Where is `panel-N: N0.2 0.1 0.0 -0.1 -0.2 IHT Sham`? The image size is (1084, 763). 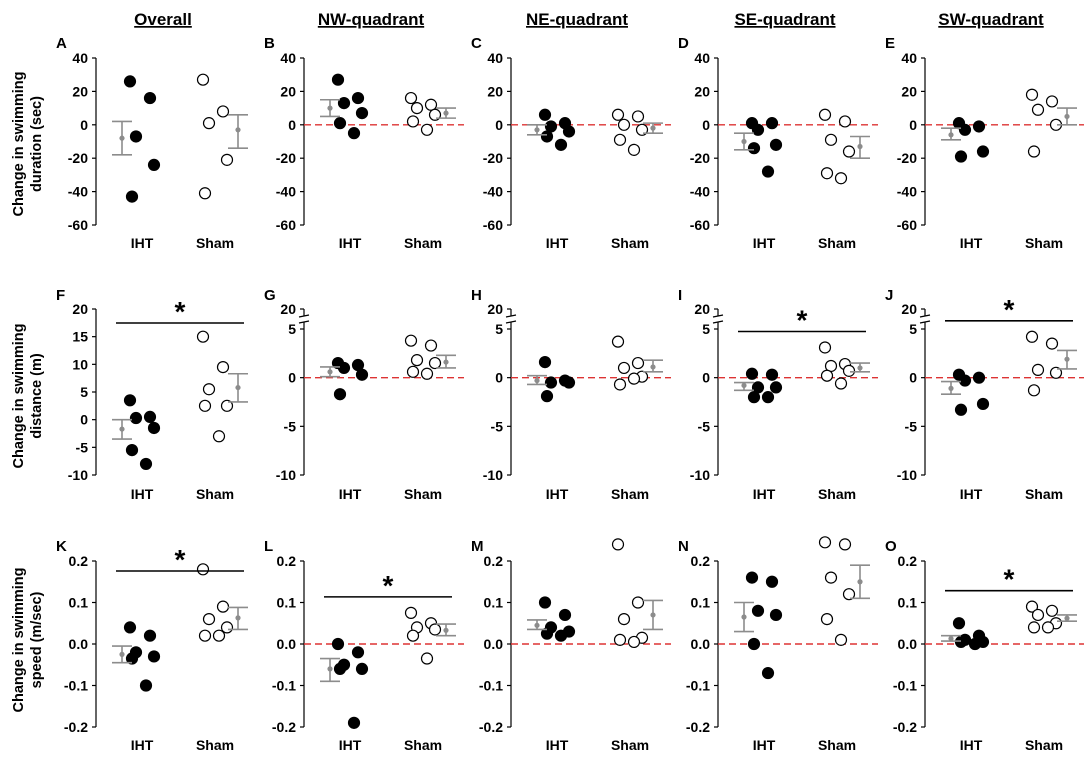 panel-N: N0.2 0.1 0.0 -0.1 -0.2 IHT Sham is located at coordinates (778, 644).